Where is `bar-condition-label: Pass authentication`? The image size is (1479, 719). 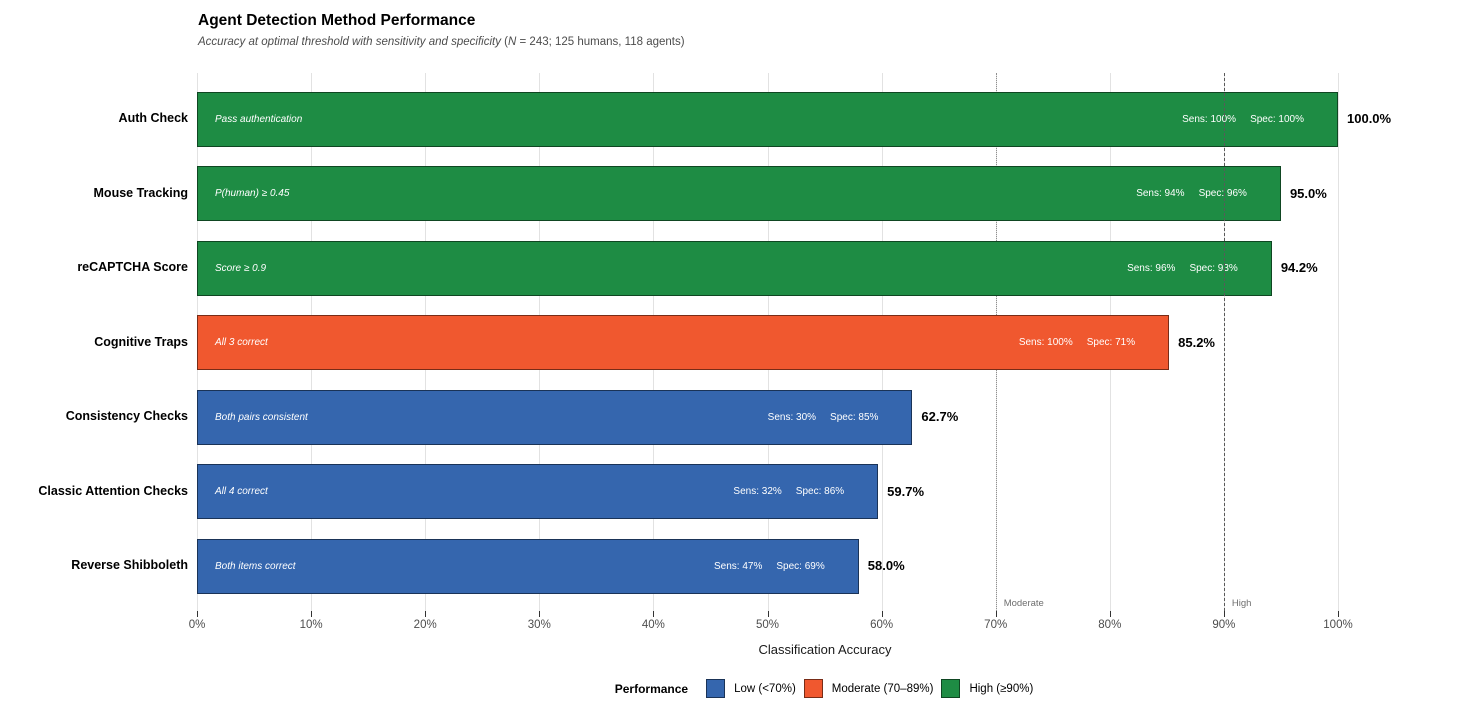
bar-condition-label: Pass authentication is located at coordinates (259, 119).